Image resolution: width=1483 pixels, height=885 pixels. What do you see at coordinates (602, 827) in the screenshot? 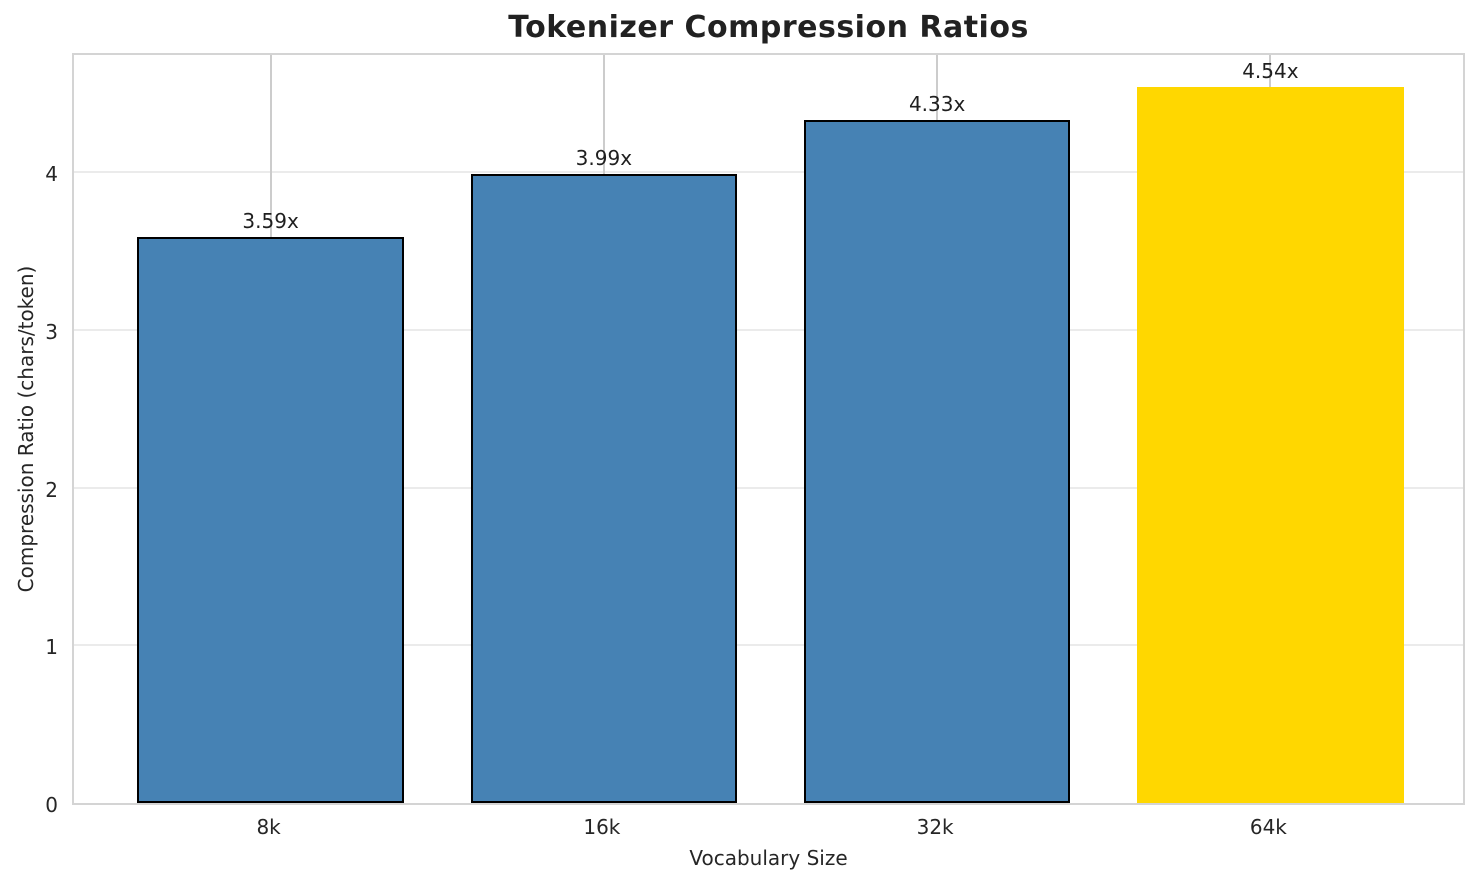
I see `x-tick-label: 16k` at bounding box center [602, 827].